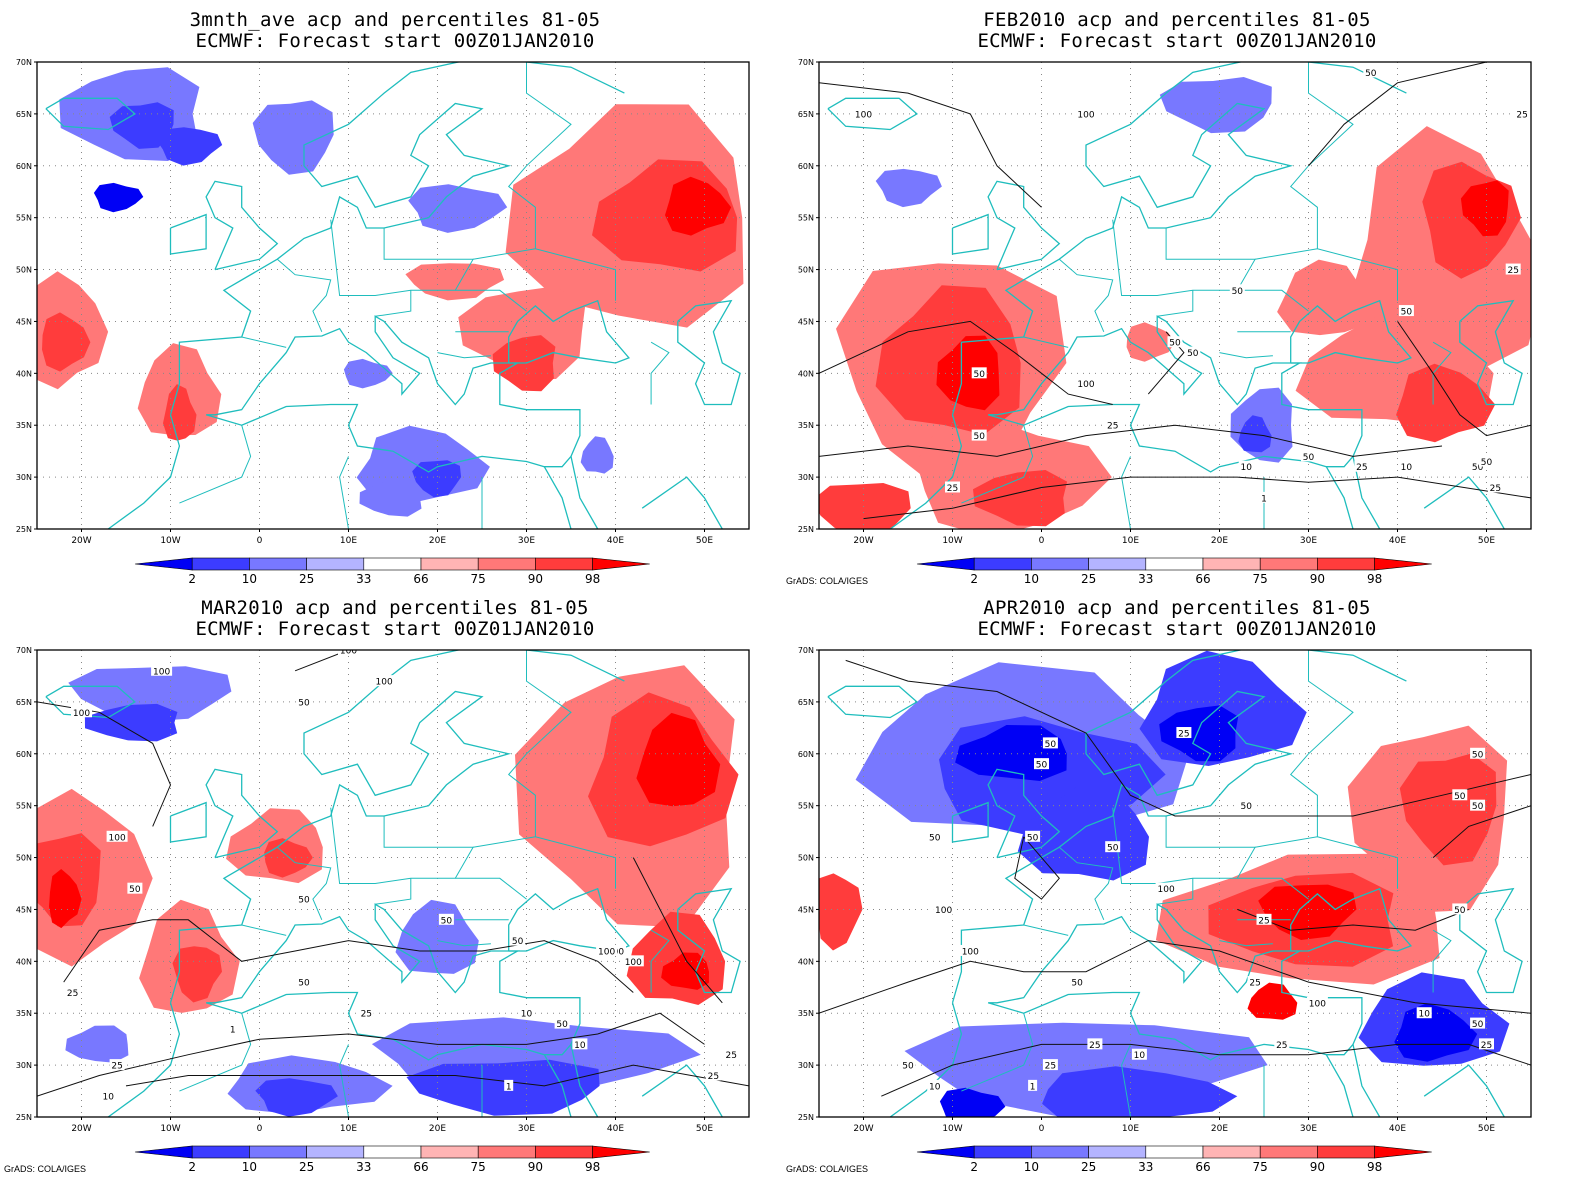  I want to click on colorbar-arrow-low, so click(945, 1152).